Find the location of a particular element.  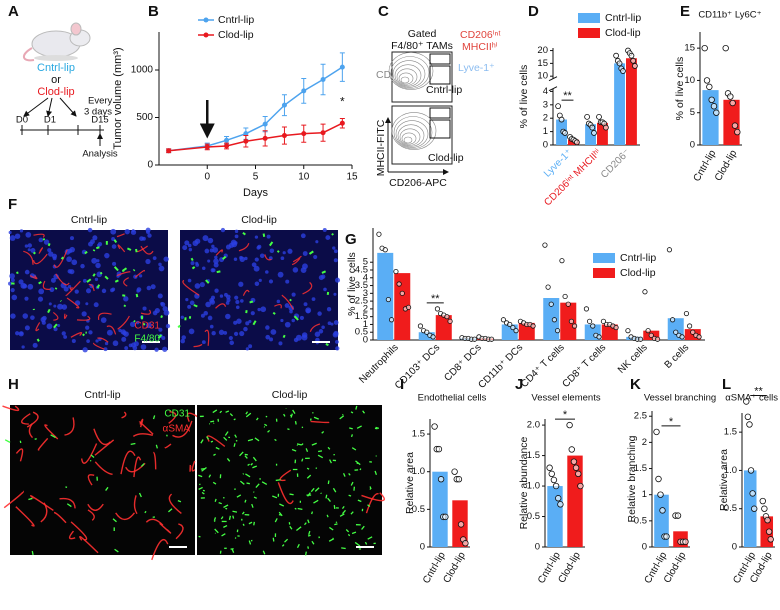

y-tick-label: 1.0 is located at coordinates (730, 470).